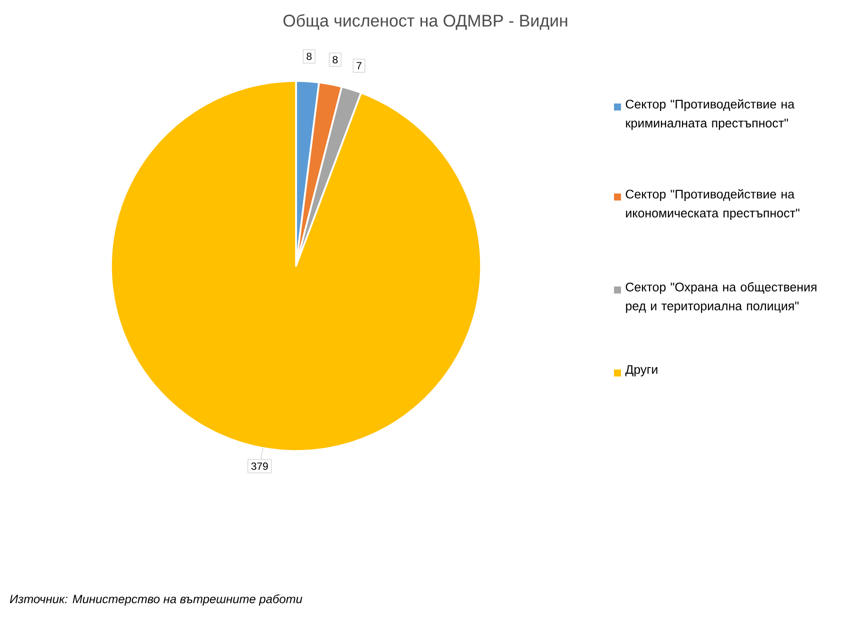  What do you see at coordinates (259, 466) in the screenshot?
I see `data-label: 379` at bounding box center [259, 466].